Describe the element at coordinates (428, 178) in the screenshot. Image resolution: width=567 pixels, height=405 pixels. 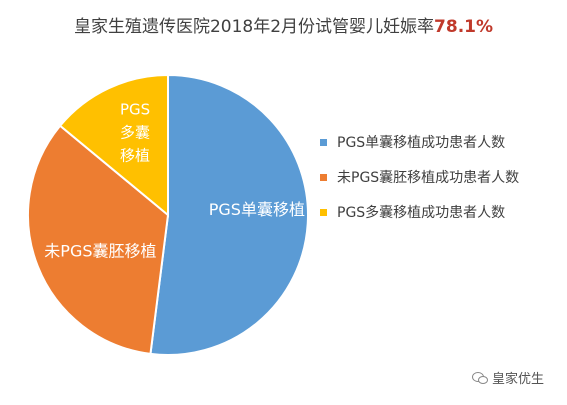
I see `legend-label: 未PGS囊胚移植成功患者人数` at that location.